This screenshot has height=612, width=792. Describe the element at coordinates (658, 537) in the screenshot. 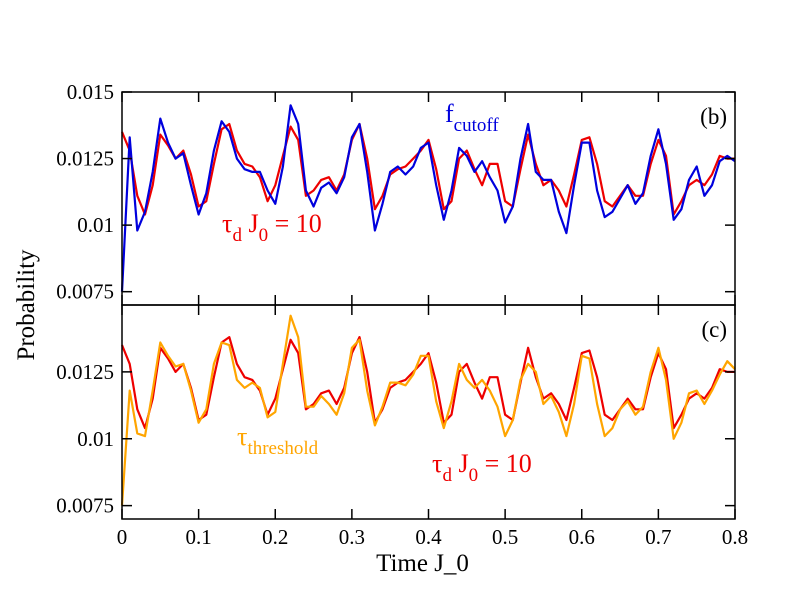

I see `x-tick-label: 0.7` at that location.